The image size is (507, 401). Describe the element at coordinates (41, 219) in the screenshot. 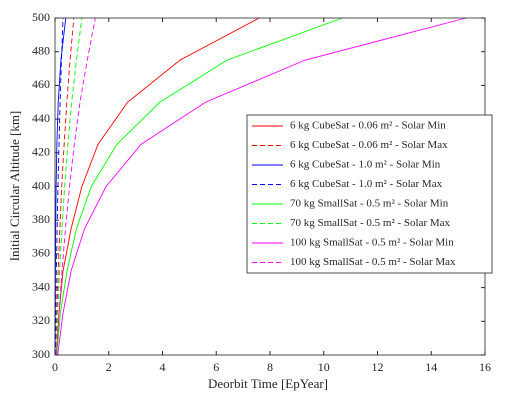

I see `y-tick-label: 380` at that location.